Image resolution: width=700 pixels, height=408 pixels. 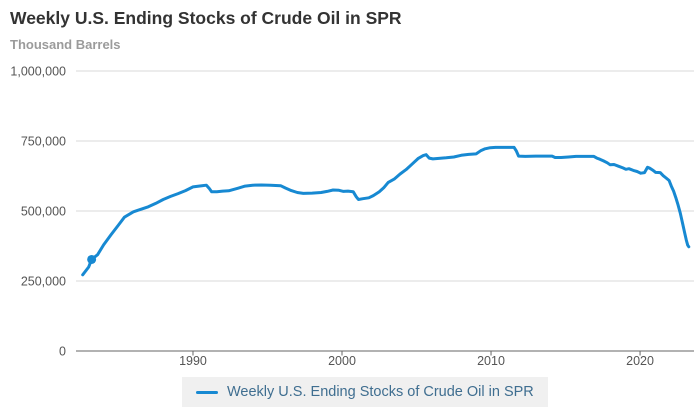 I want to click on x-tick-label-2010: 2010, so click(x=491, y=361).